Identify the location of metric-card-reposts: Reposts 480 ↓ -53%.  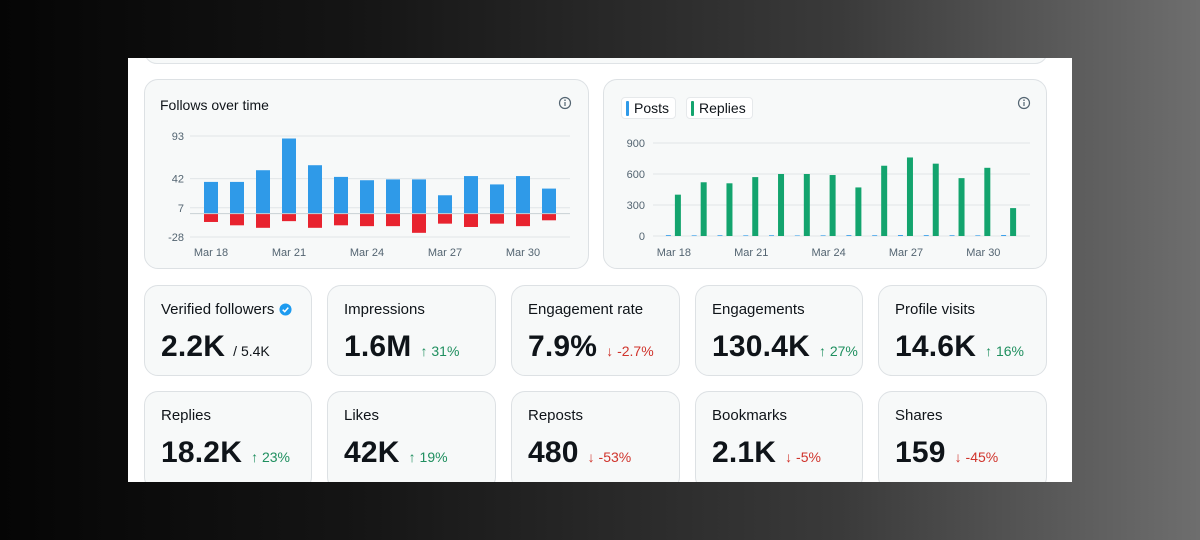
(595, 436).